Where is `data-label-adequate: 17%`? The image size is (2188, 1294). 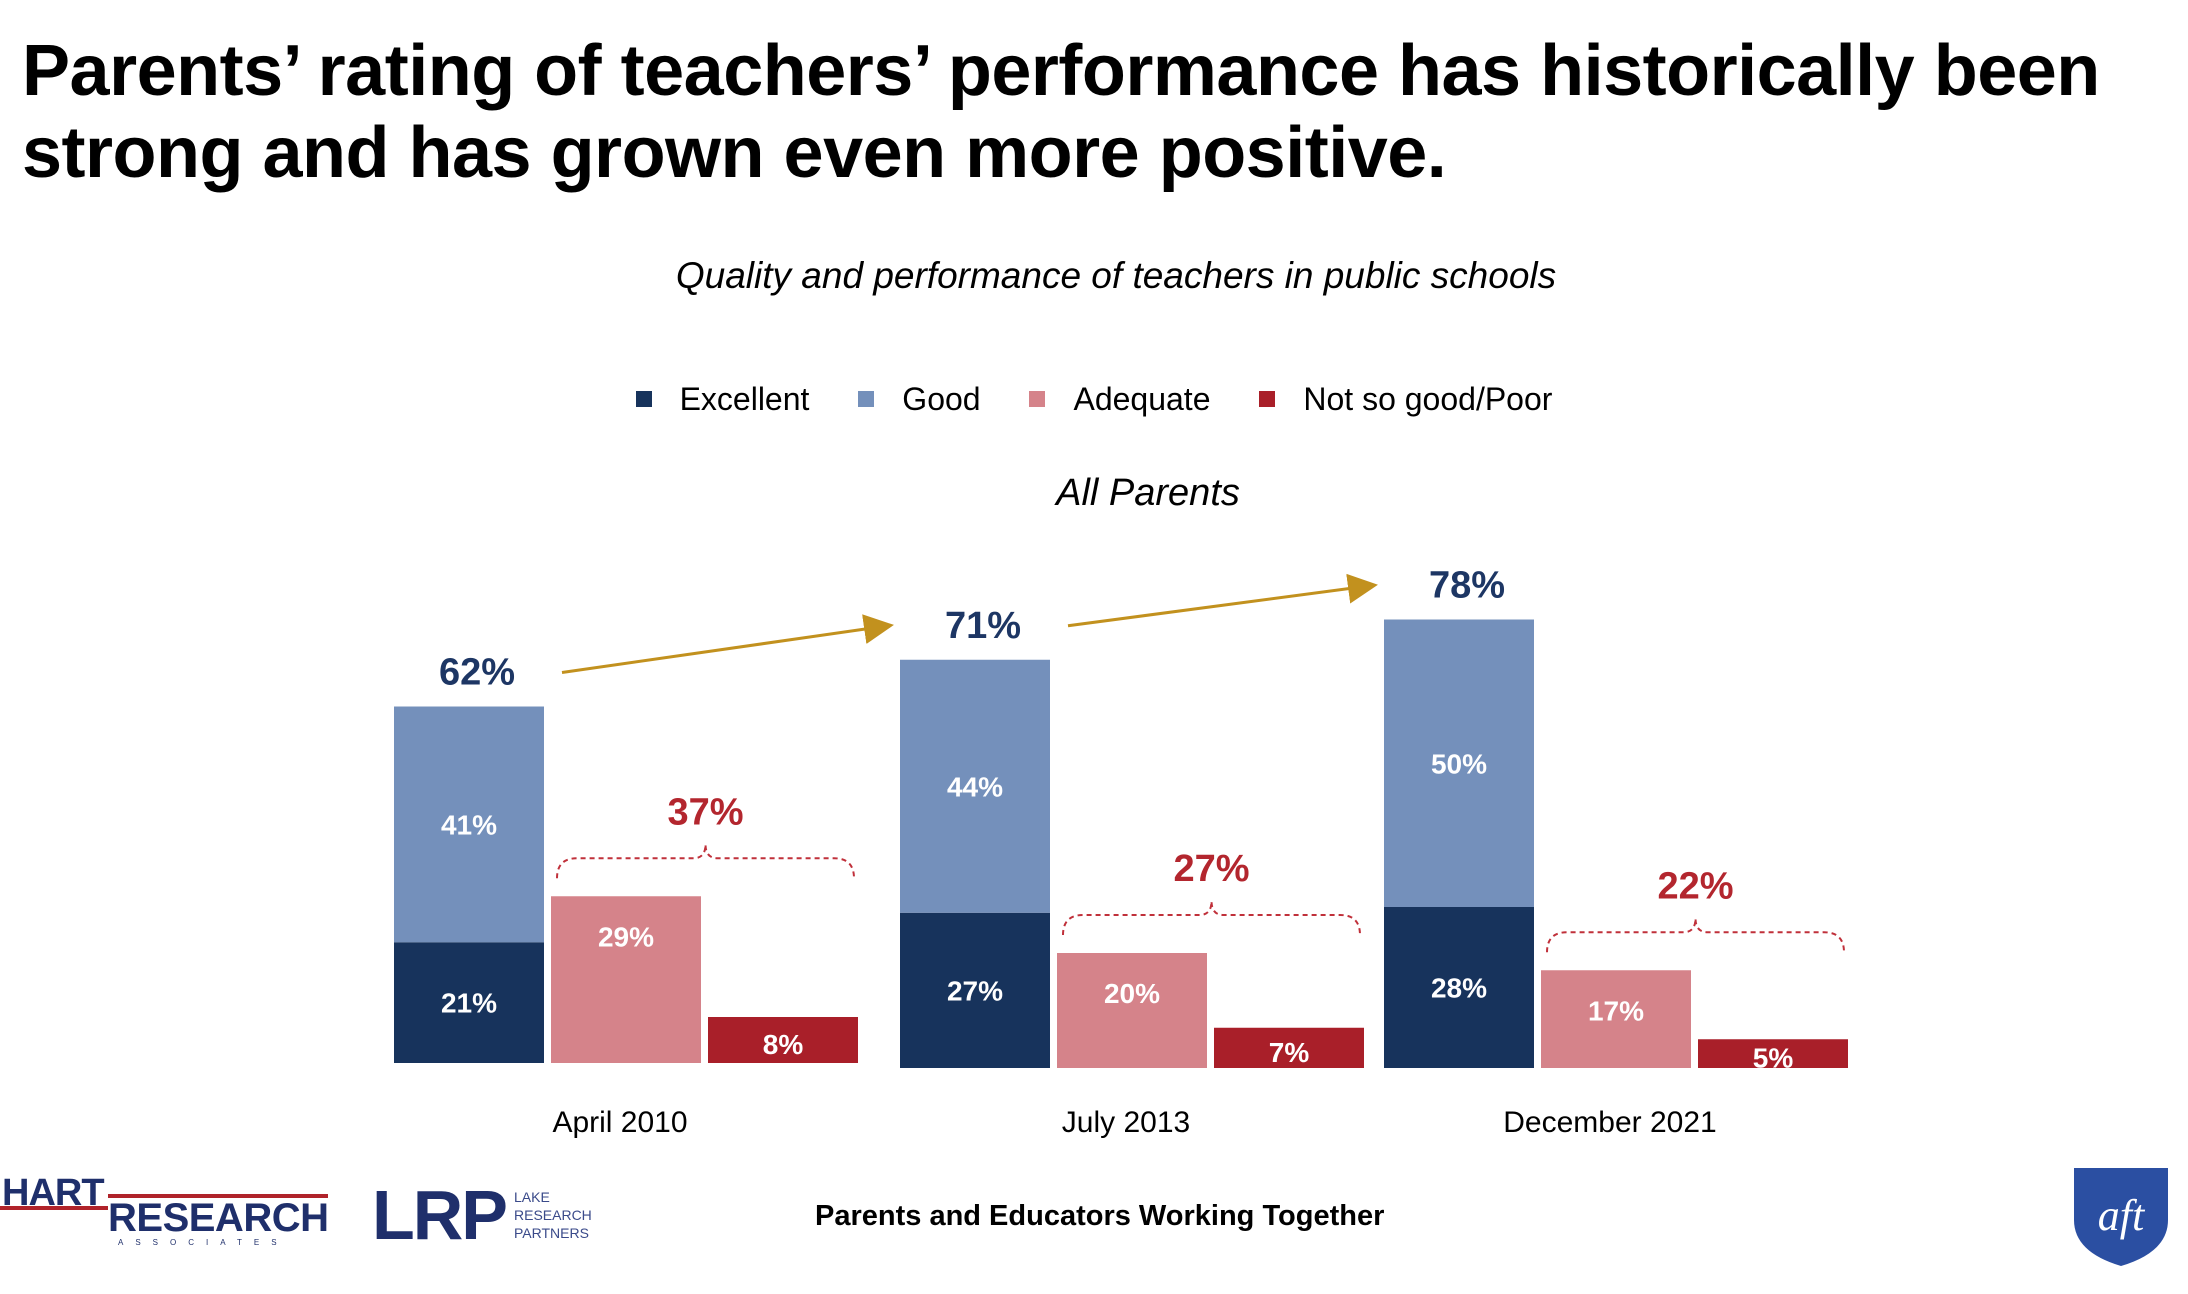 data-label-adequate: 17% is located at coordinates (1616, 1010).